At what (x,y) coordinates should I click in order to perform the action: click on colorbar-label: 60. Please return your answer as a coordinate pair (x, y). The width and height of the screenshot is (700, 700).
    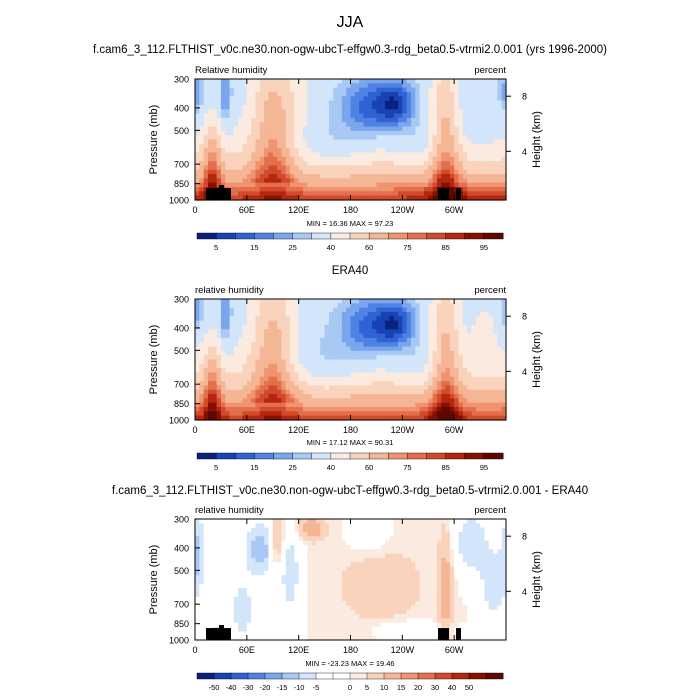
    Looking at the image, I should click on (369, 467).